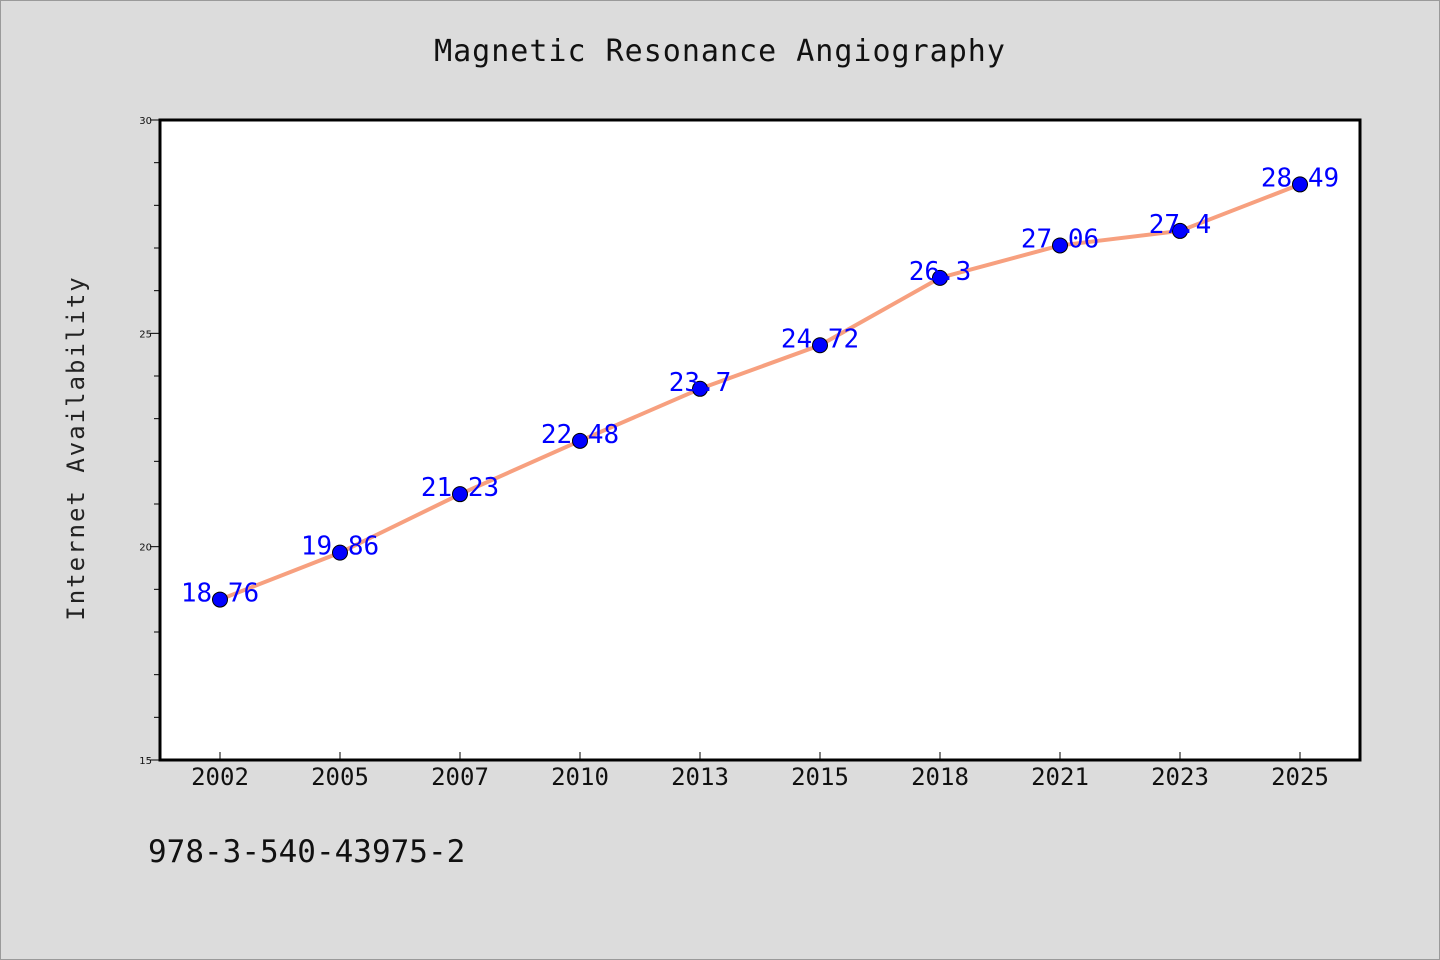 This screenshot has width=1440, height=960. I want to click on data-label: 18.76, so click(220, 594).